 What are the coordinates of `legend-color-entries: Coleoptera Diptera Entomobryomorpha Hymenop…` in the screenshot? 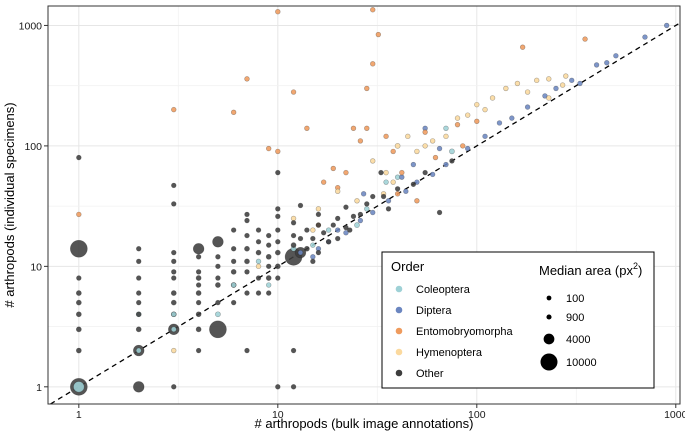 It's located at (454, 332).